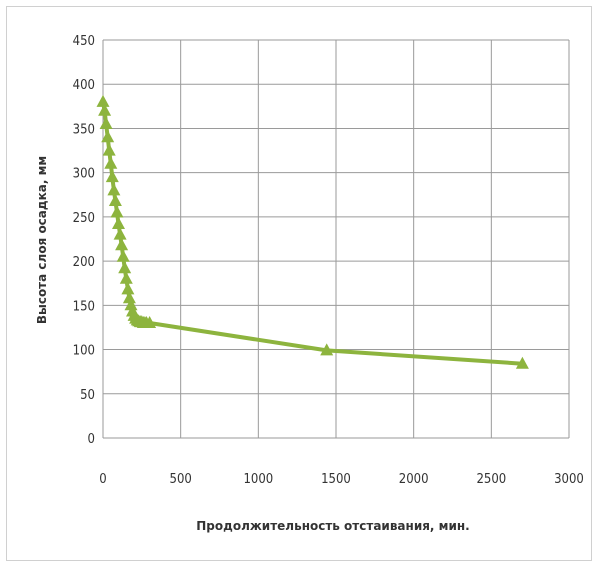 The width and height of the screenshot is (598, 567). Describe the element at coordinates (84, 262) in the screenshot. I see `y-tick-label: 200` at that location.